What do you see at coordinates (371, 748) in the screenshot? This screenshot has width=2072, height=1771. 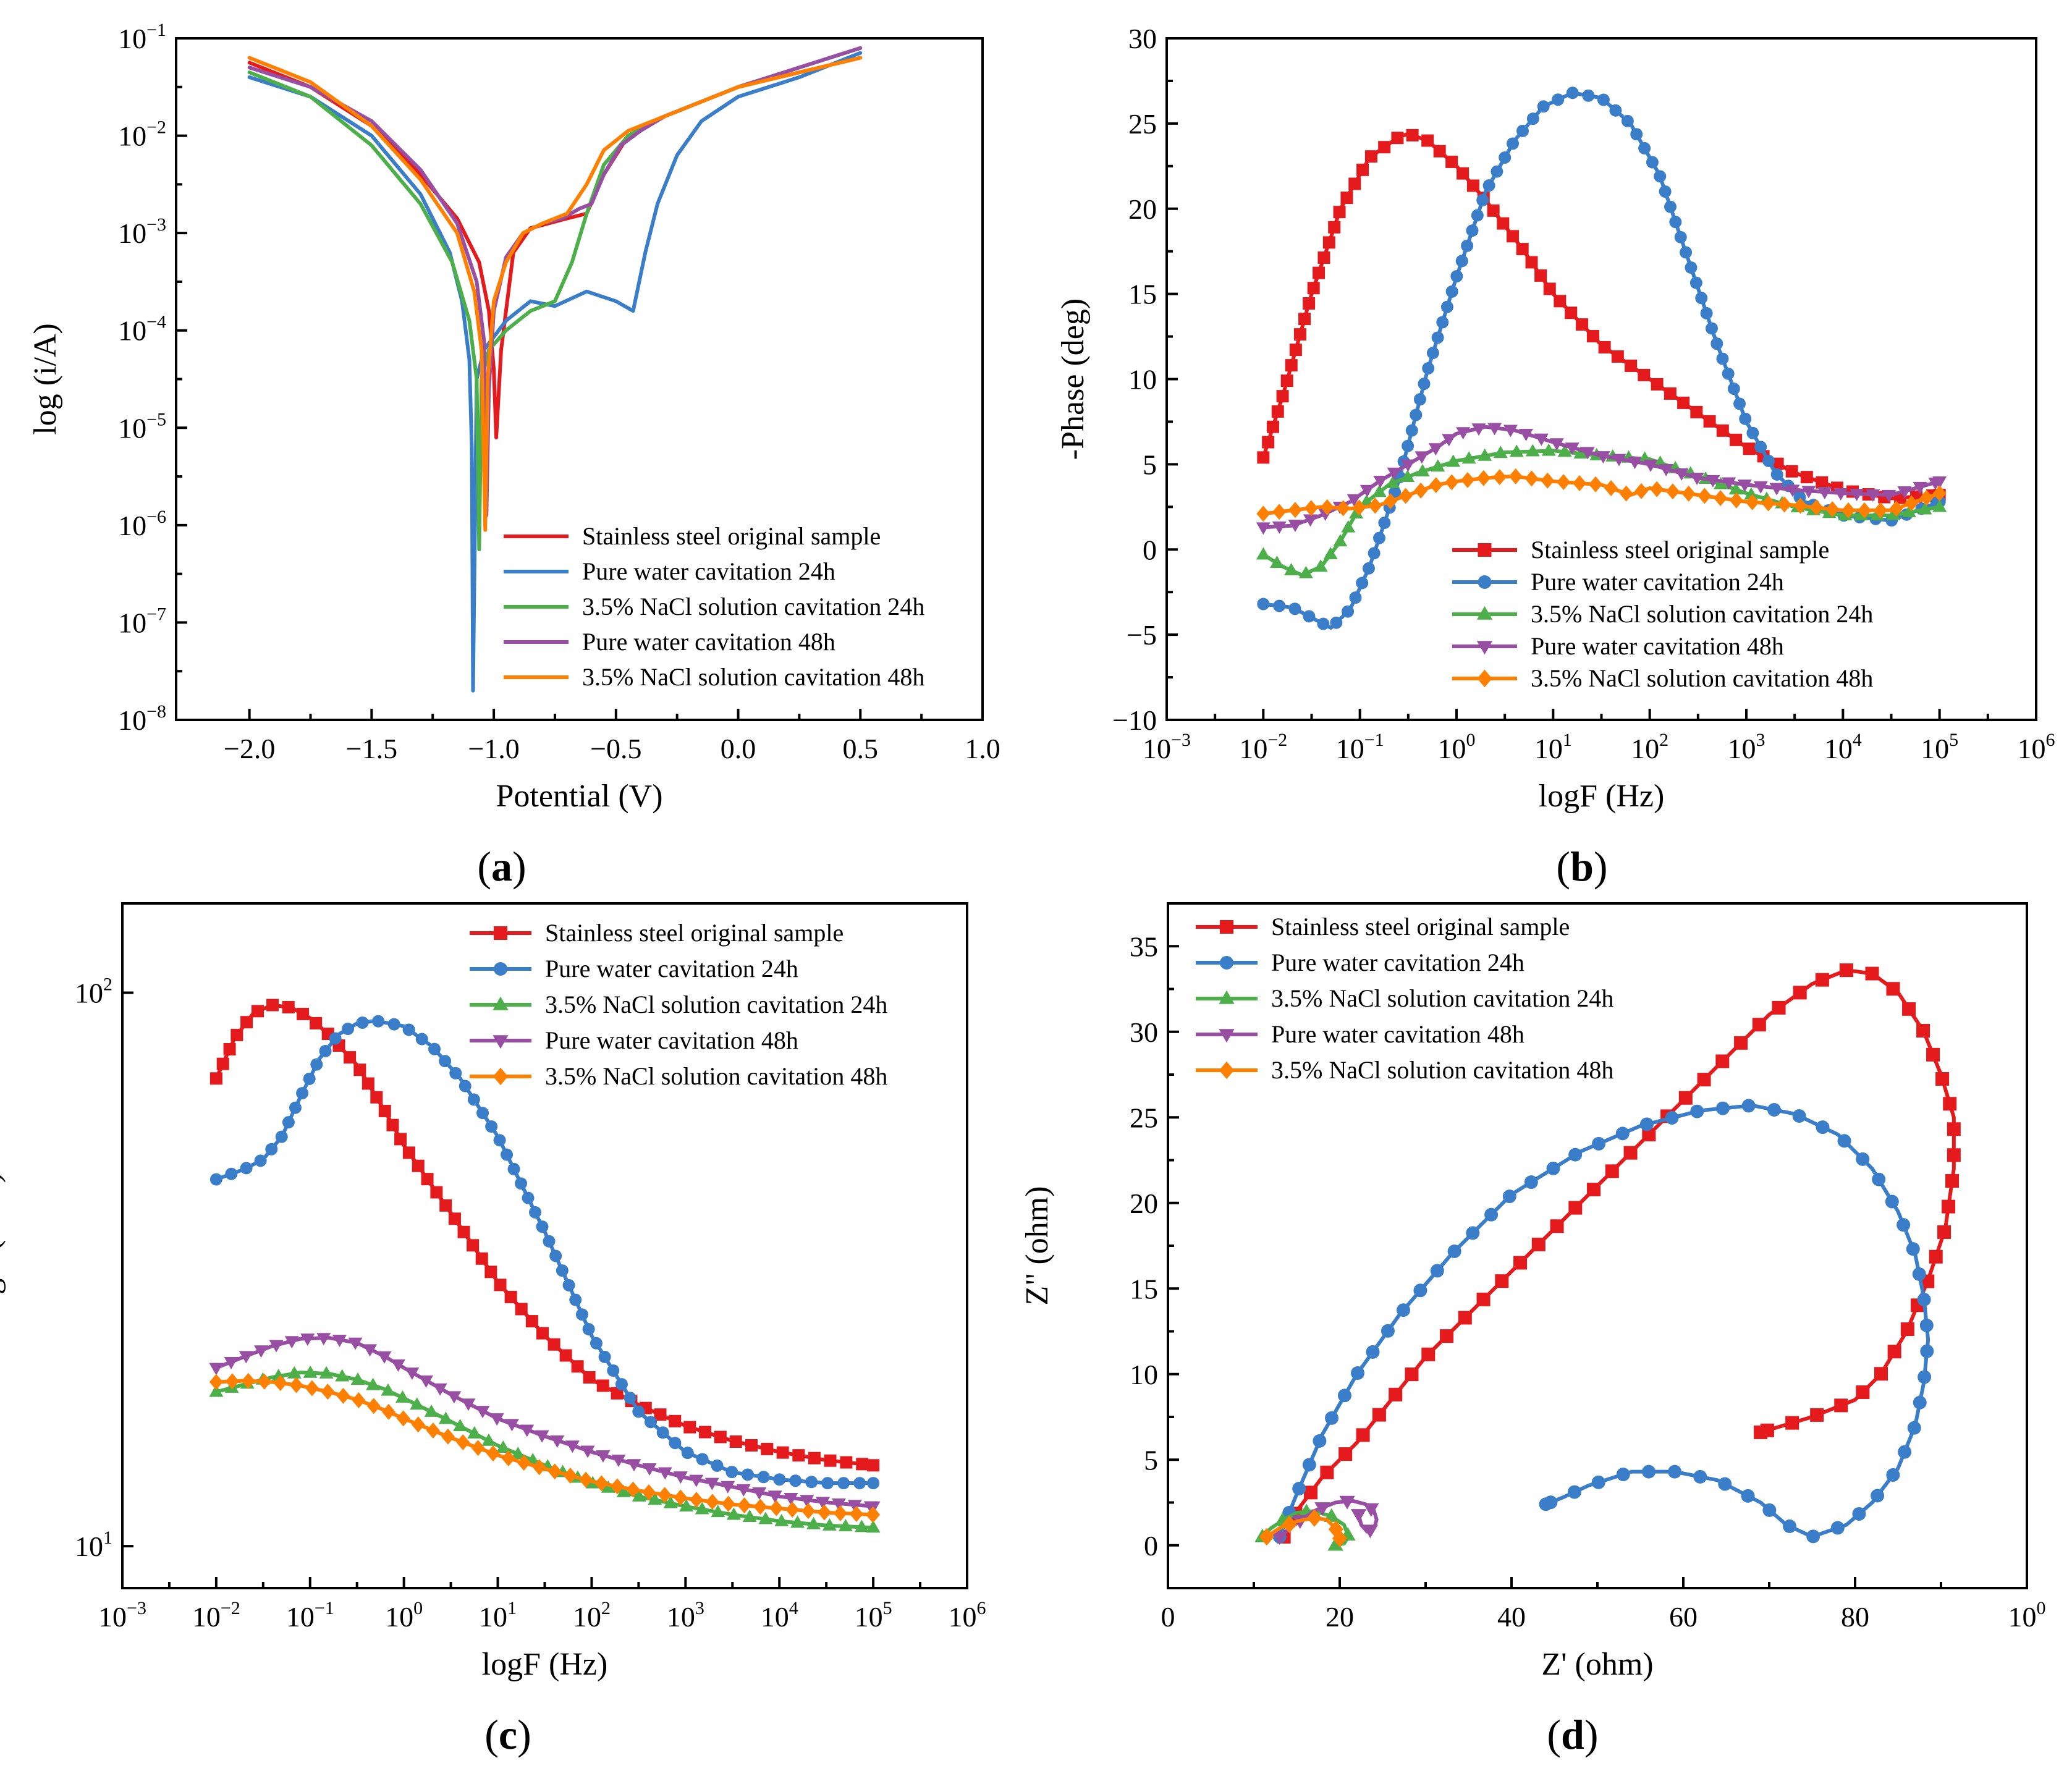 I see `x-tick-label: −1.5` at bounding box center [371, 748].